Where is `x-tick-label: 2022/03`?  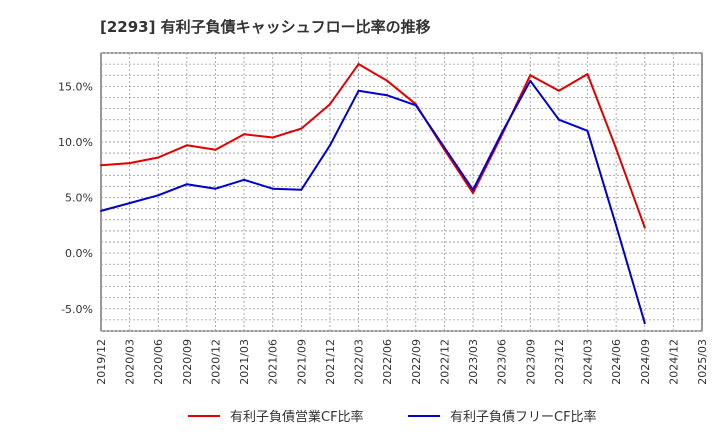
x-tick-label: 2022/03 is located at coordinates (359, 362).